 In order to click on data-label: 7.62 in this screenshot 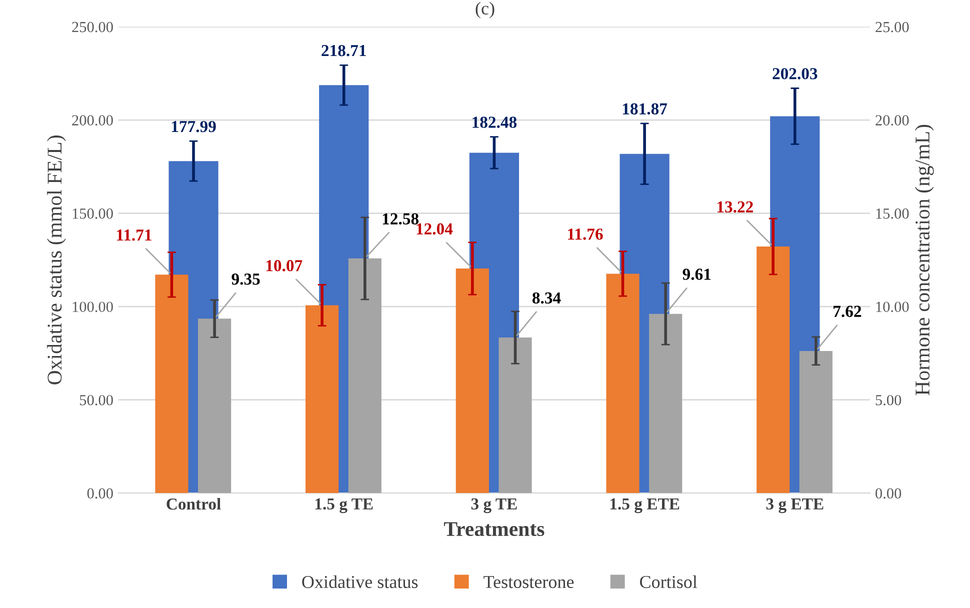, I will do `click(848, 312)`.